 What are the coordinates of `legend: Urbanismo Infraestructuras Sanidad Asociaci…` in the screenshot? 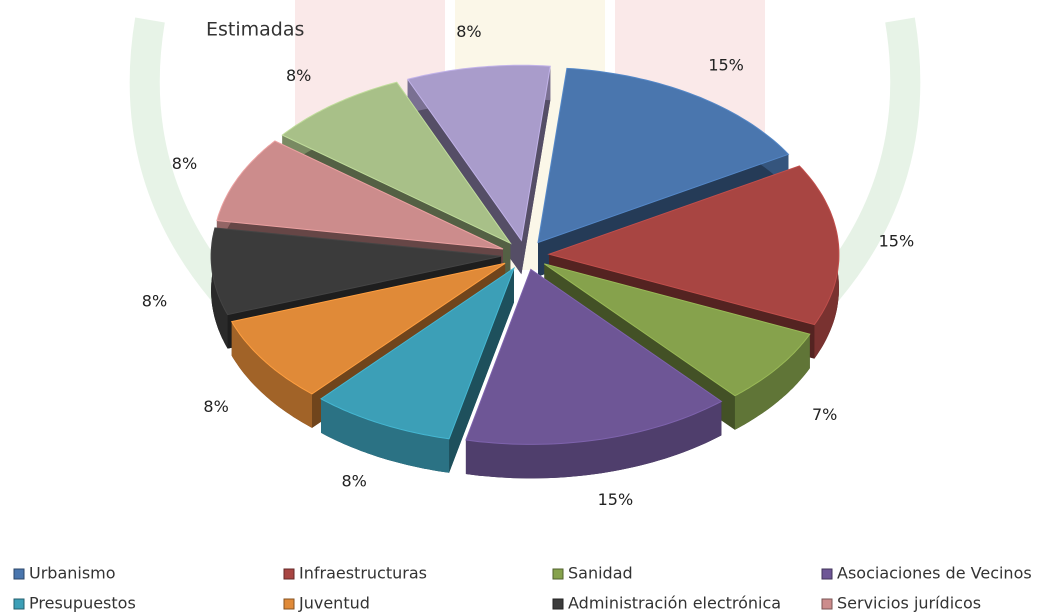 It's located at (522, 588).